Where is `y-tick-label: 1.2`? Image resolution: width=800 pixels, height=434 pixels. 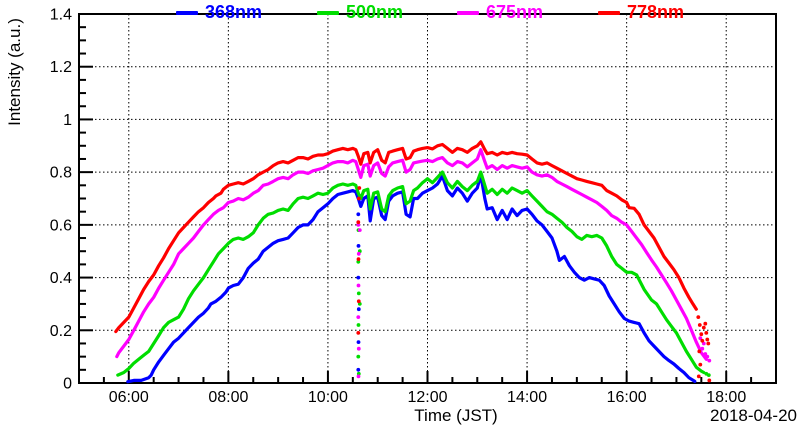 y-tick-label: 1.2 is located at coordinates (61, 67).